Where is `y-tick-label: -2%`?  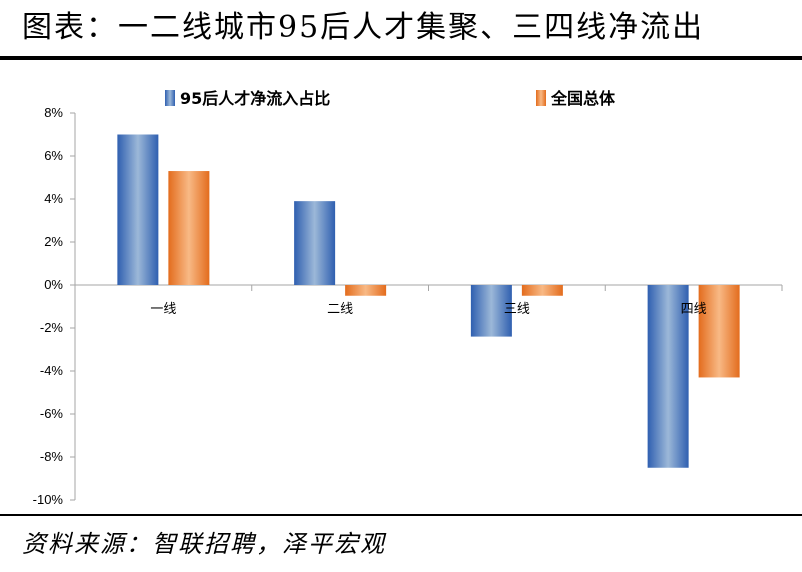
y-tick-label: -2% is located at coordinates (52, 327).